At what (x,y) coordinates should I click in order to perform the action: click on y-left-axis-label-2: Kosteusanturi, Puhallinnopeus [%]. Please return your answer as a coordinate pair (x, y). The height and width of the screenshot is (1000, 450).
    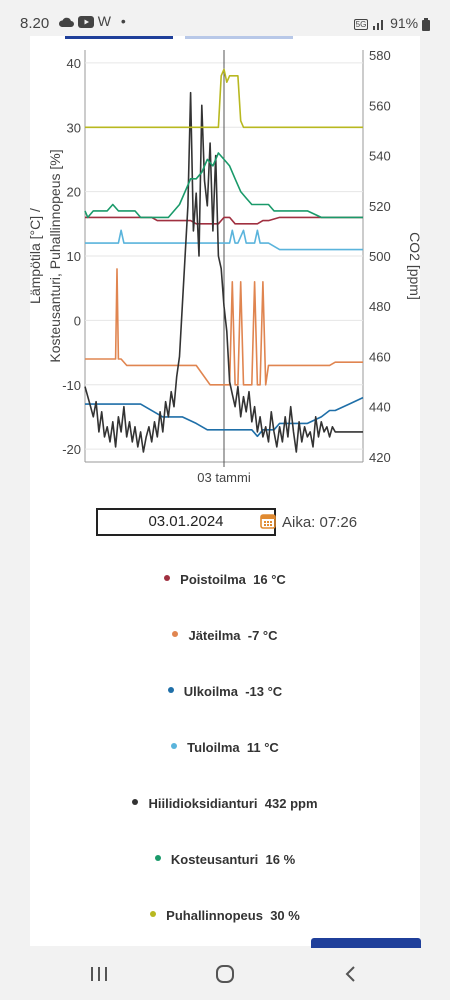
    Looking at the image, I should click on (55, 255).